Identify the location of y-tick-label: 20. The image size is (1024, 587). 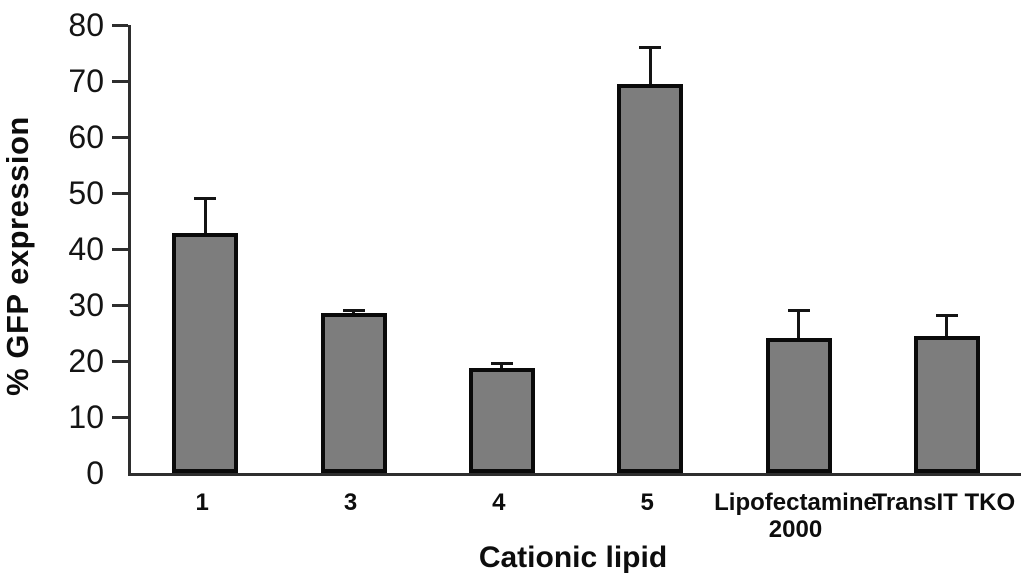
(86, 361).